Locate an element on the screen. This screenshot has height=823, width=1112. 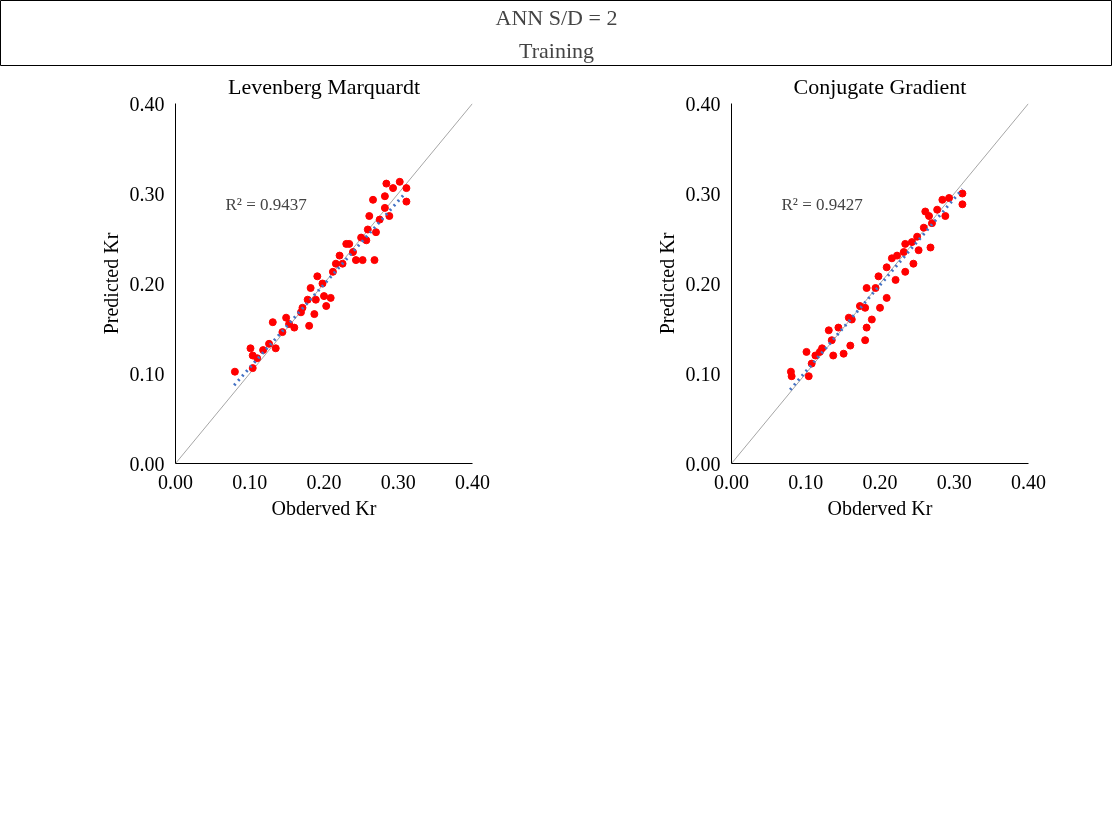
text: Training is located at coordinates (556, 50).